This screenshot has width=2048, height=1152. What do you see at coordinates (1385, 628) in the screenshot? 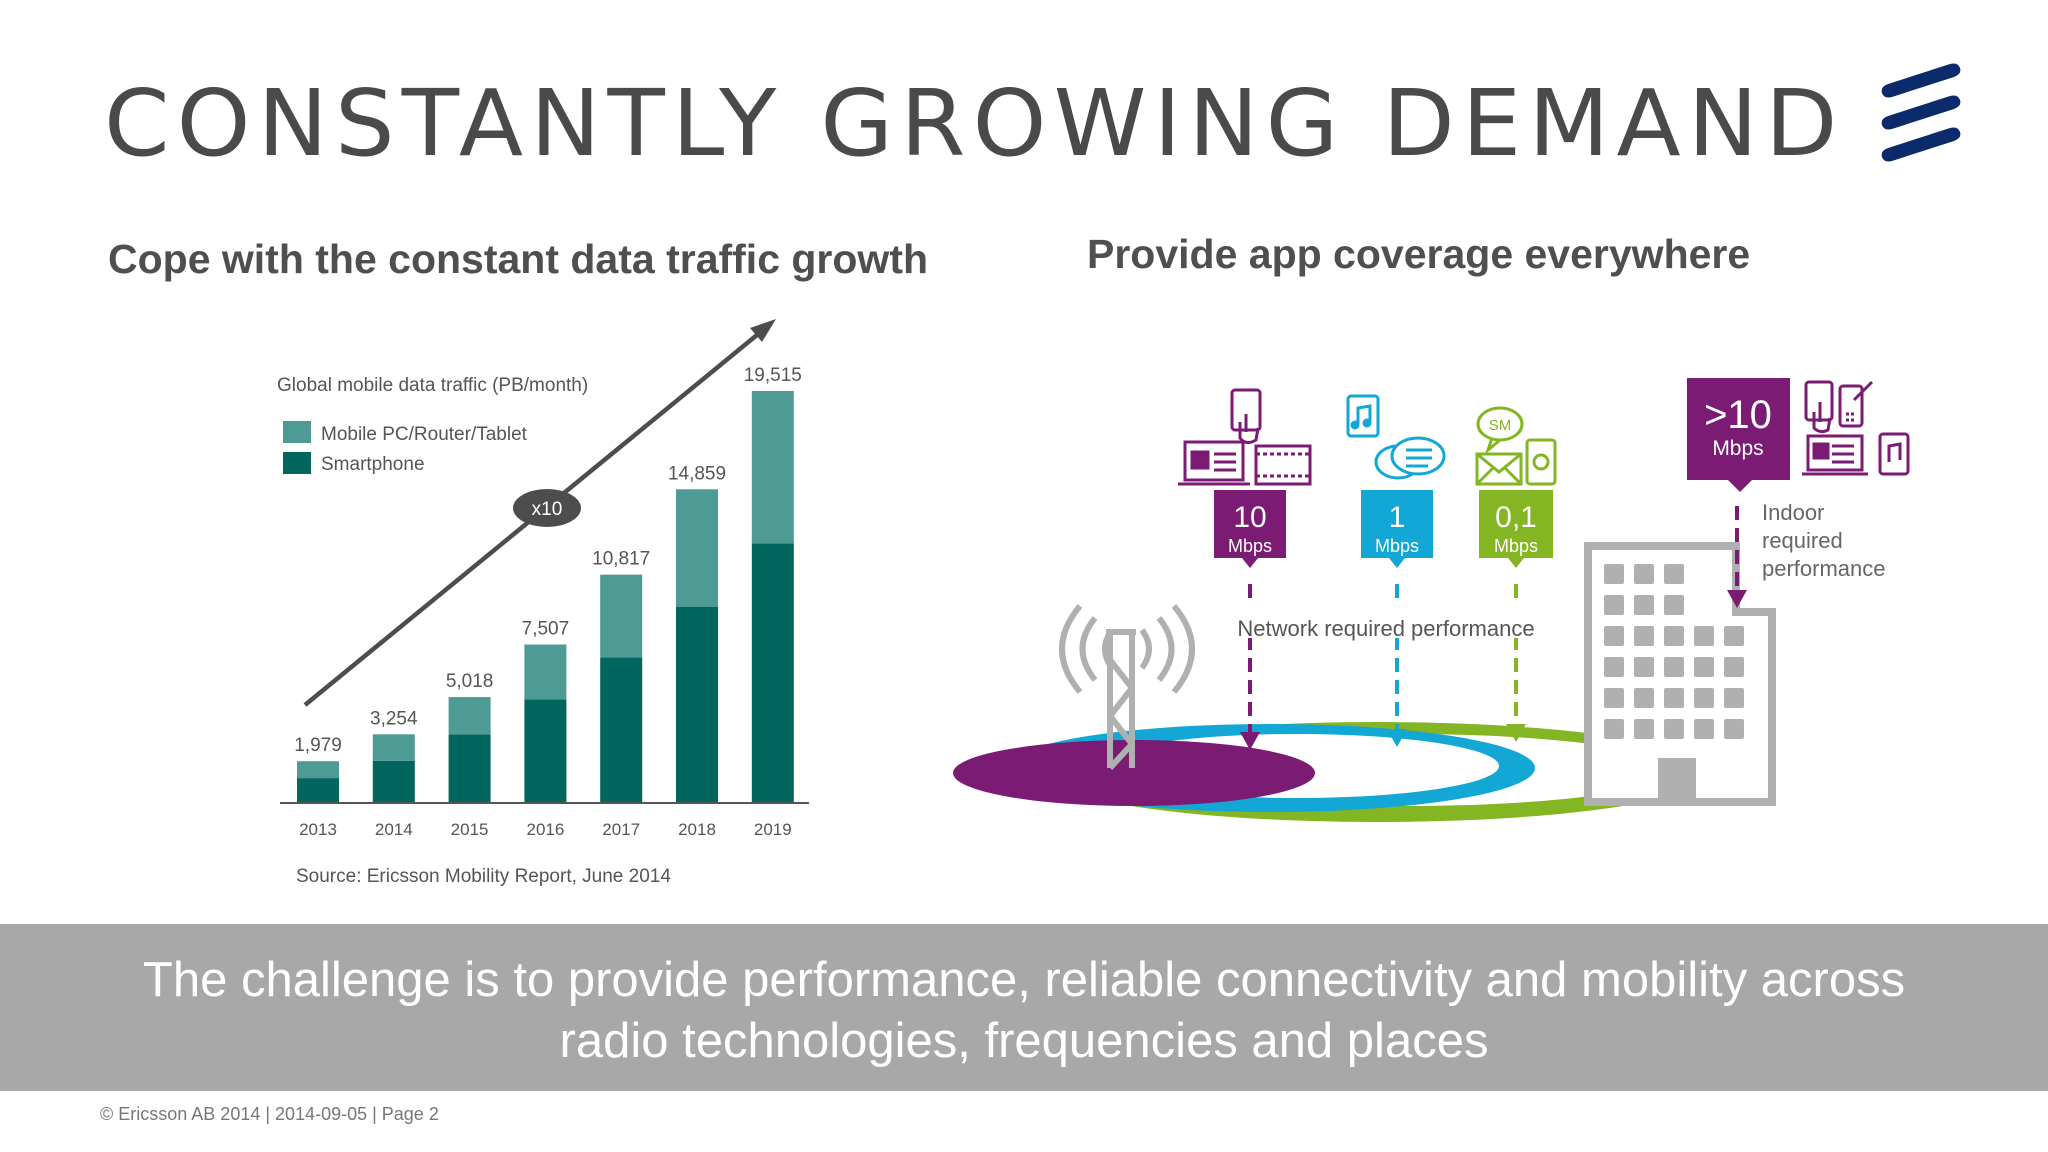
I see `network-performance-label: Network required performance` at bounding box center [1385, 628].